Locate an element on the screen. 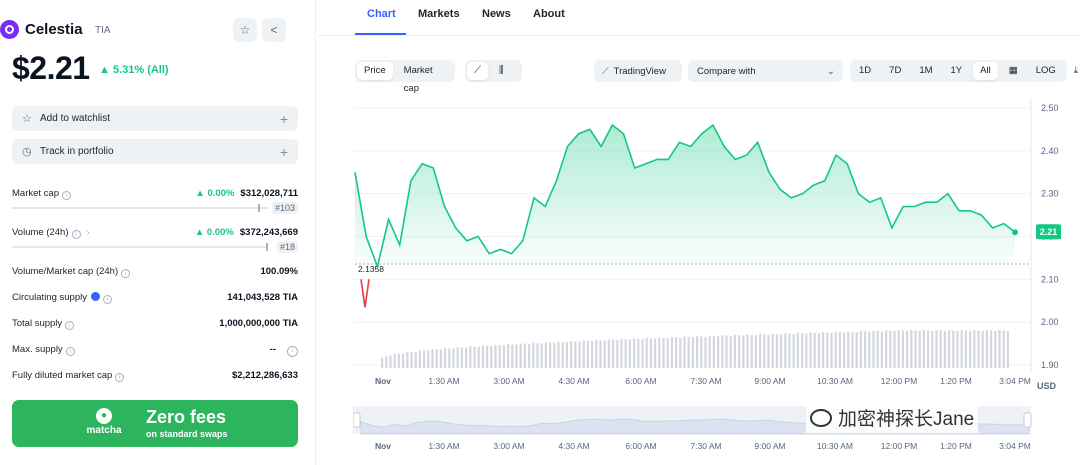 The width and height of the screenshot is (1080, 465). navigator-tick-label: 9:00 AM is located at coordinates (769, 446).